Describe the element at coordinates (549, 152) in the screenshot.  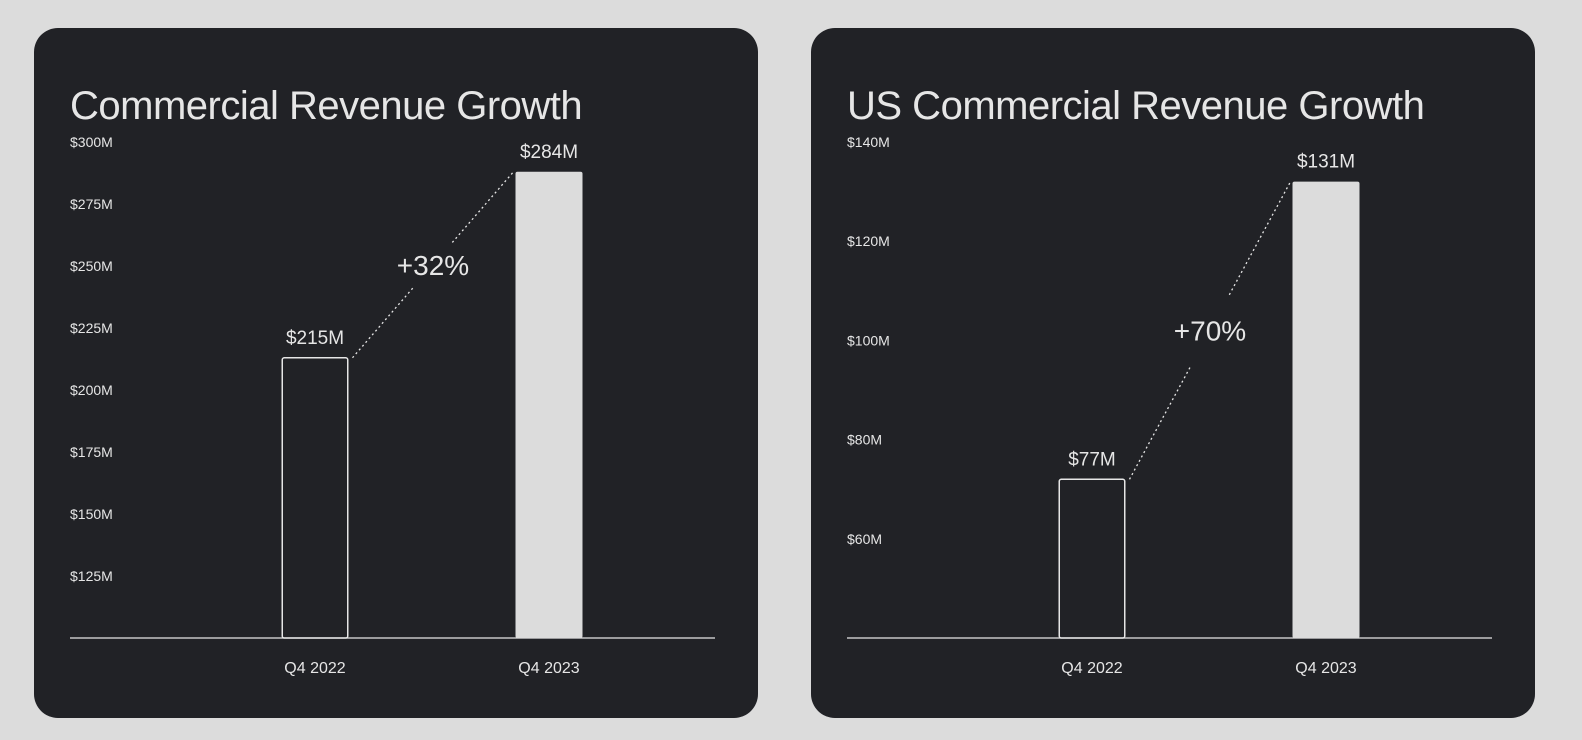
I see `bar-value-label: $284M` at that location.